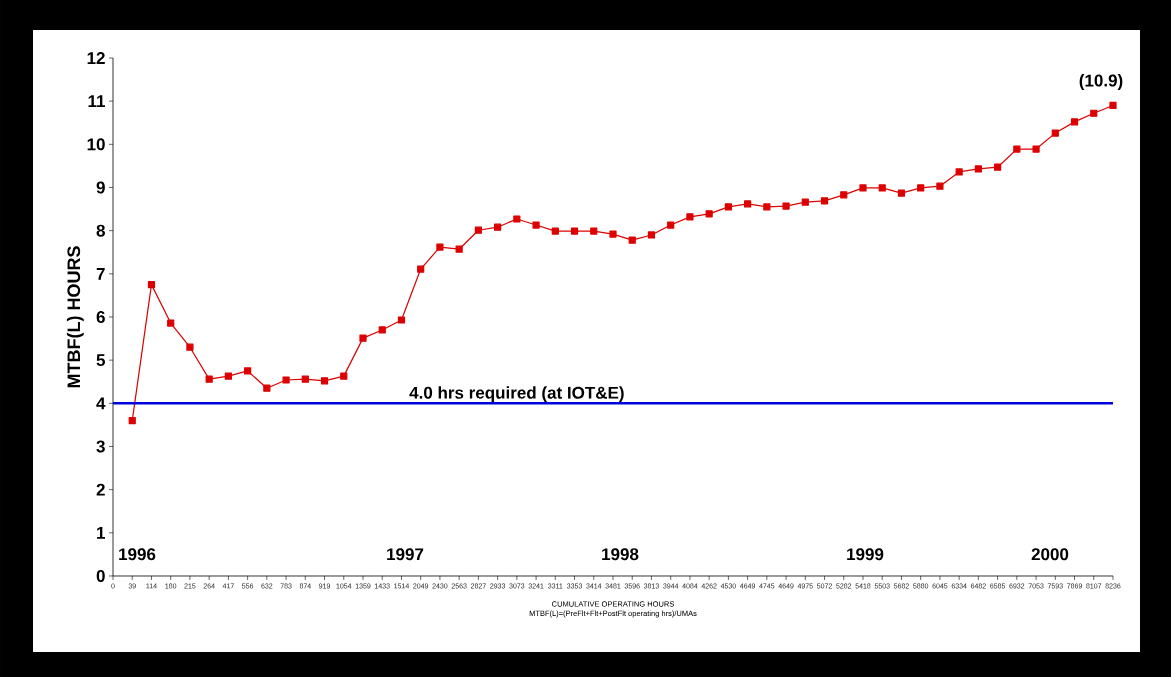 The image size is (1171, 677). I want to click on y-tick-label: 10, so click(96, 144).